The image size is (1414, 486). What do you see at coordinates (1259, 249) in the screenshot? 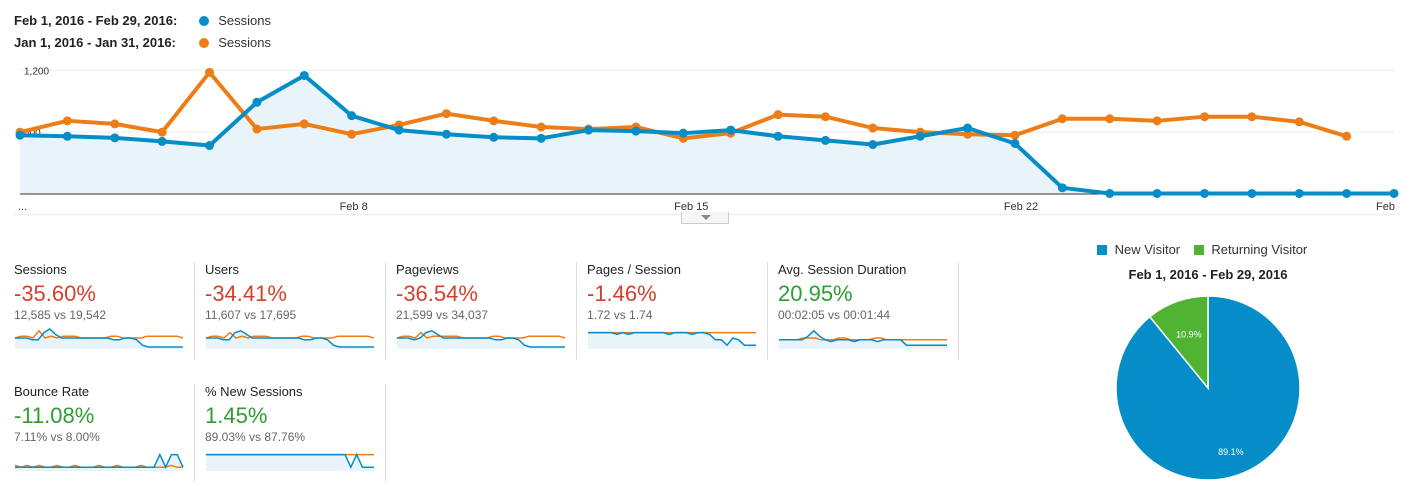
I see `legend-returning-visitor: Returning Visitor` at bounding box center [1259, 249].